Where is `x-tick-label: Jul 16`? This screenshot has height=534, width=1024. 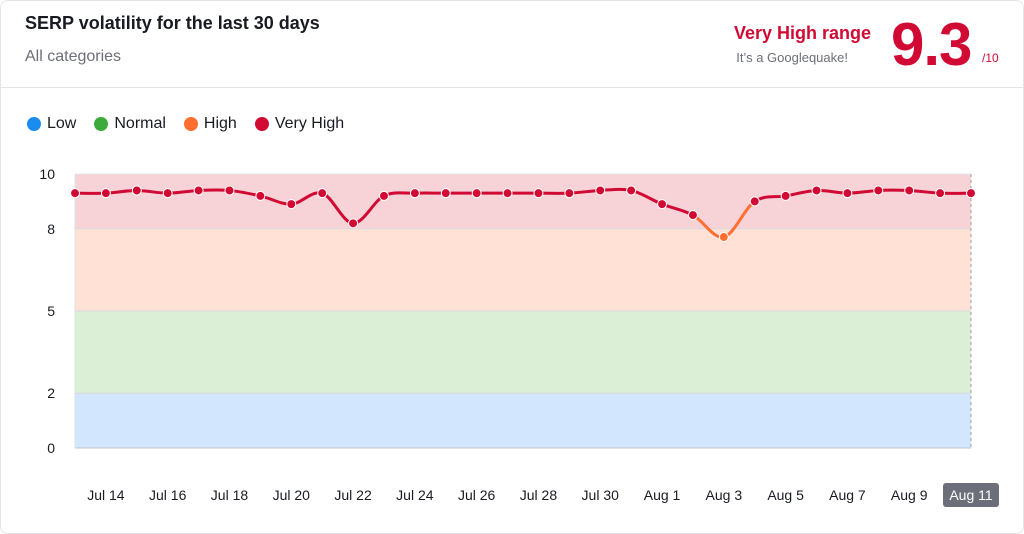
x-tick-label: Jul 16 is located at coordinates (168, 495).